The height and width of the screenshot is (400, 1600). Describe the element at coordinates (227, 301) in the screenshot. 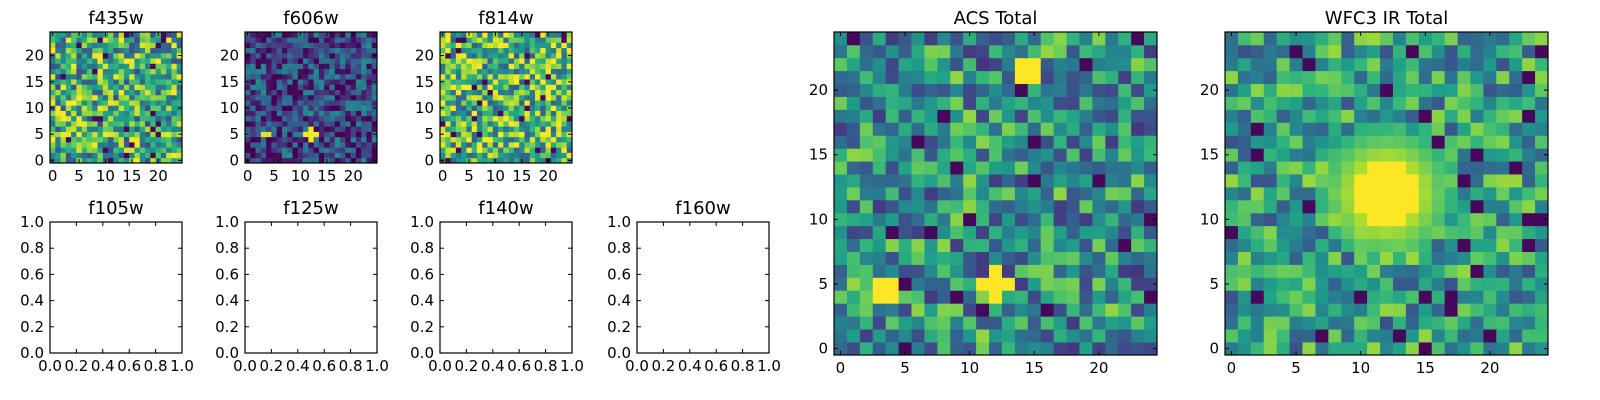

I see `y-tick-label: 0.4` at that location.